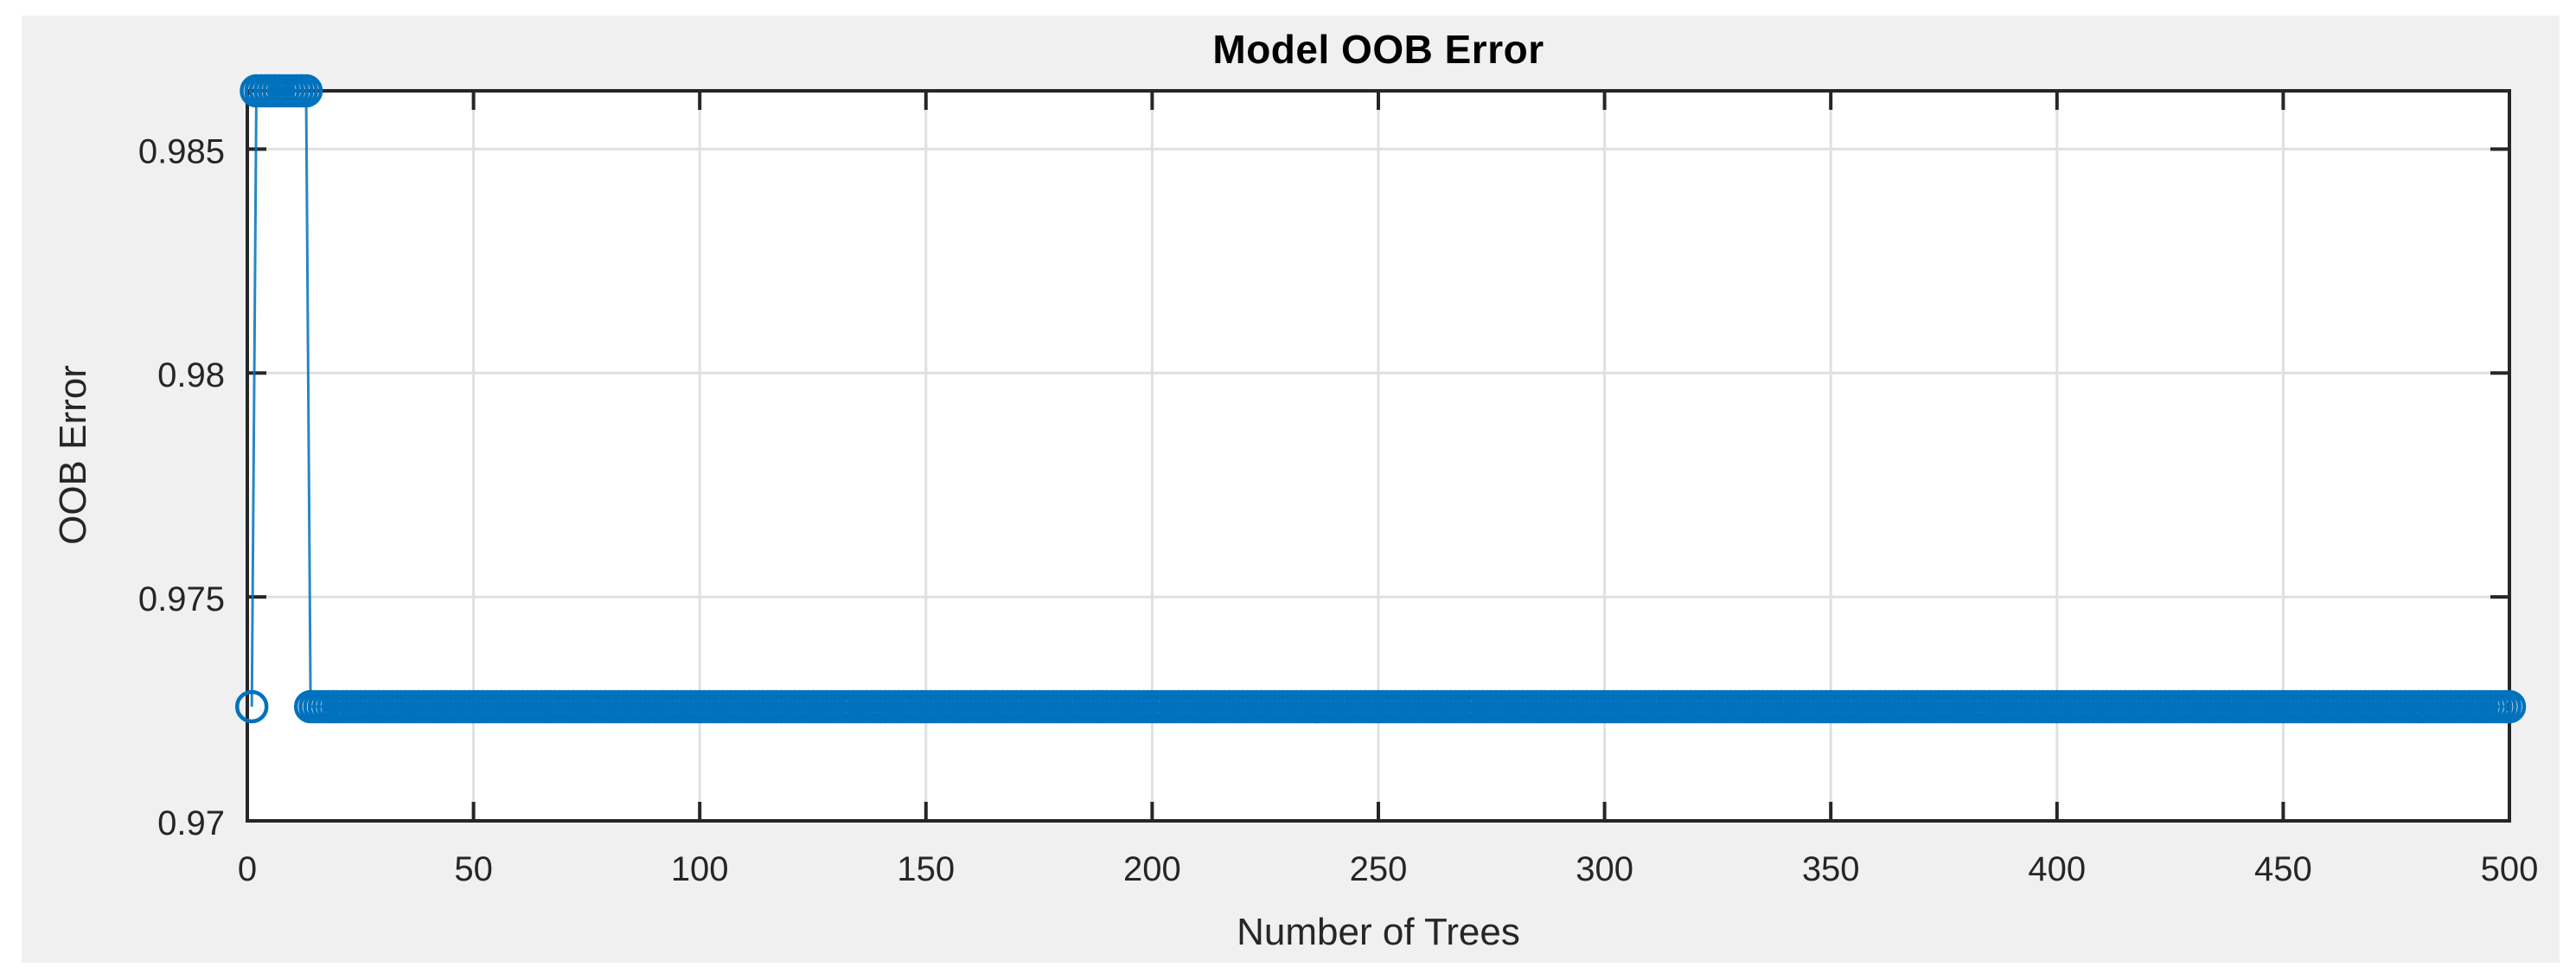  What do you see at coordinates (191, 375) in the screenshot?
I see `y-tick-label: 0.98` at bounding box center [191, 375].